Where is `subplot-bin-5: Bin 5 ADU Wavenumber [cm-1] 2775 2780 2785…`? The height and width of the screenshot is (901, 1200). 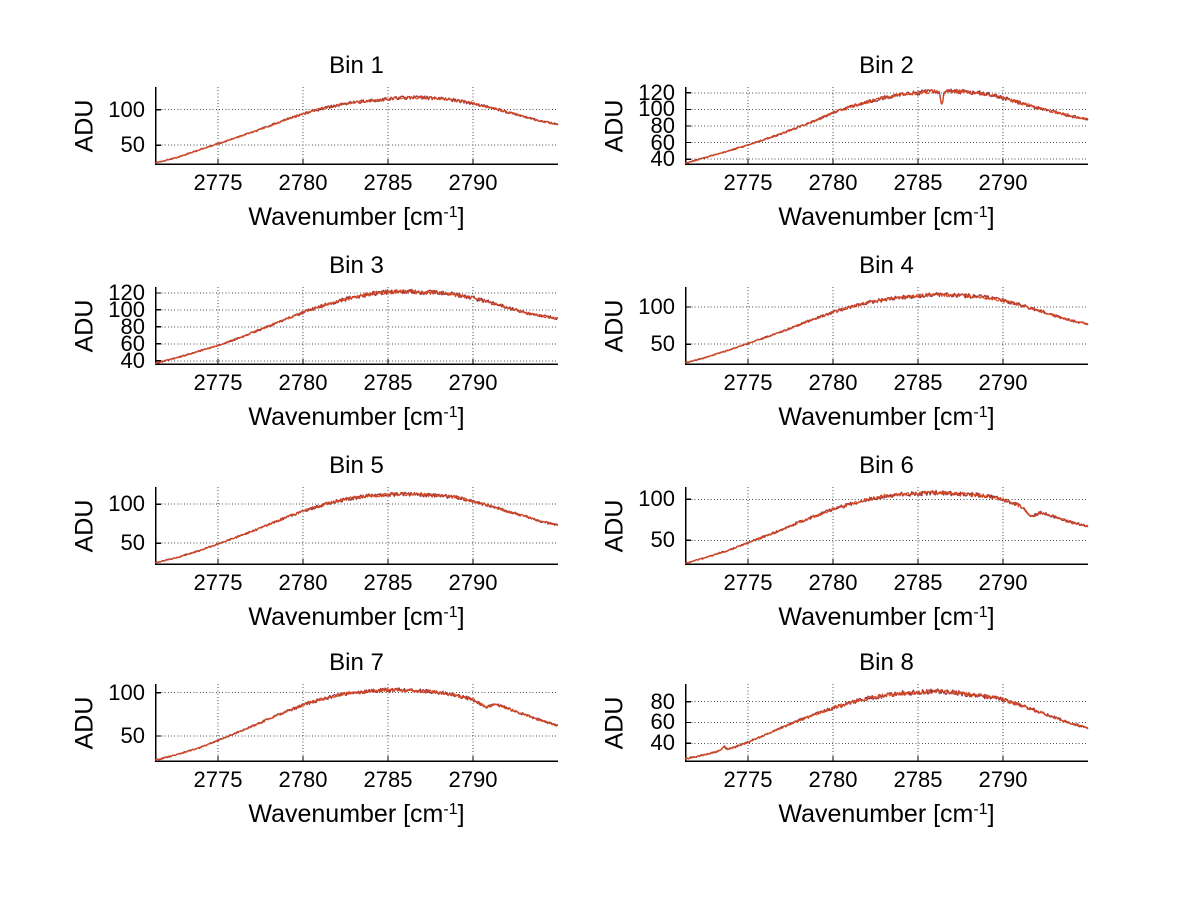
subplot-bin-5: Bin 5 ADU Wavenumber [cm-1] 2775 2780 2785… is located at coordinates (315, 542).